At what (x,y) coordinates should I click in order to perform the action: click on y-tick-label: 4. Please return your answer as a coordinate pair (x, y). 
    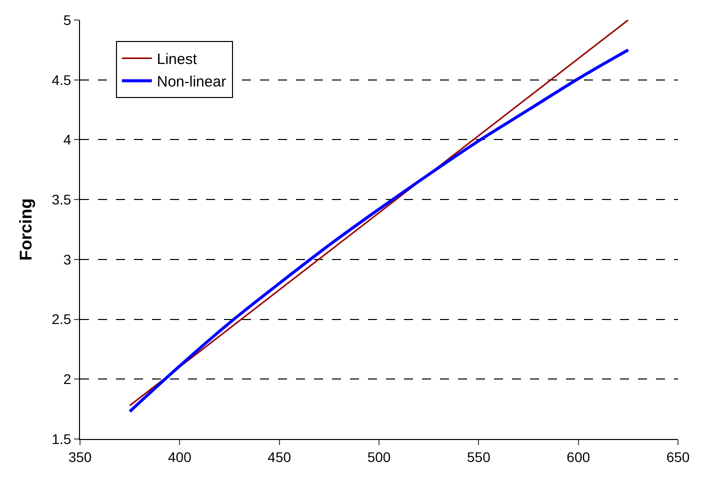
    Looking at the image, I should click on (67, 140).